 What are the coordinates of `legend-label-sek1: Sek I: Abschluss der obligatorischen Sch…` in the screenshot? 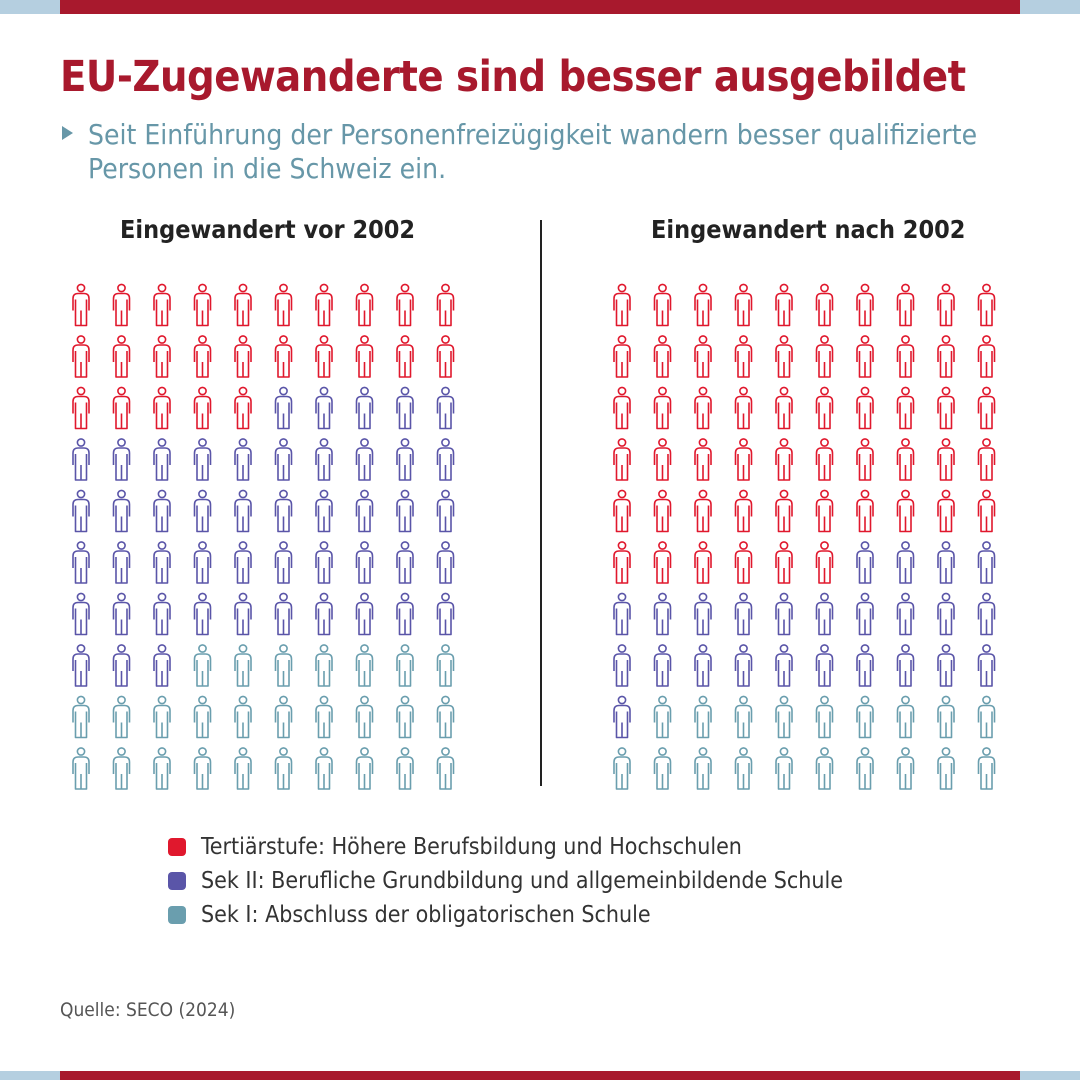 It's located at (426, 915).